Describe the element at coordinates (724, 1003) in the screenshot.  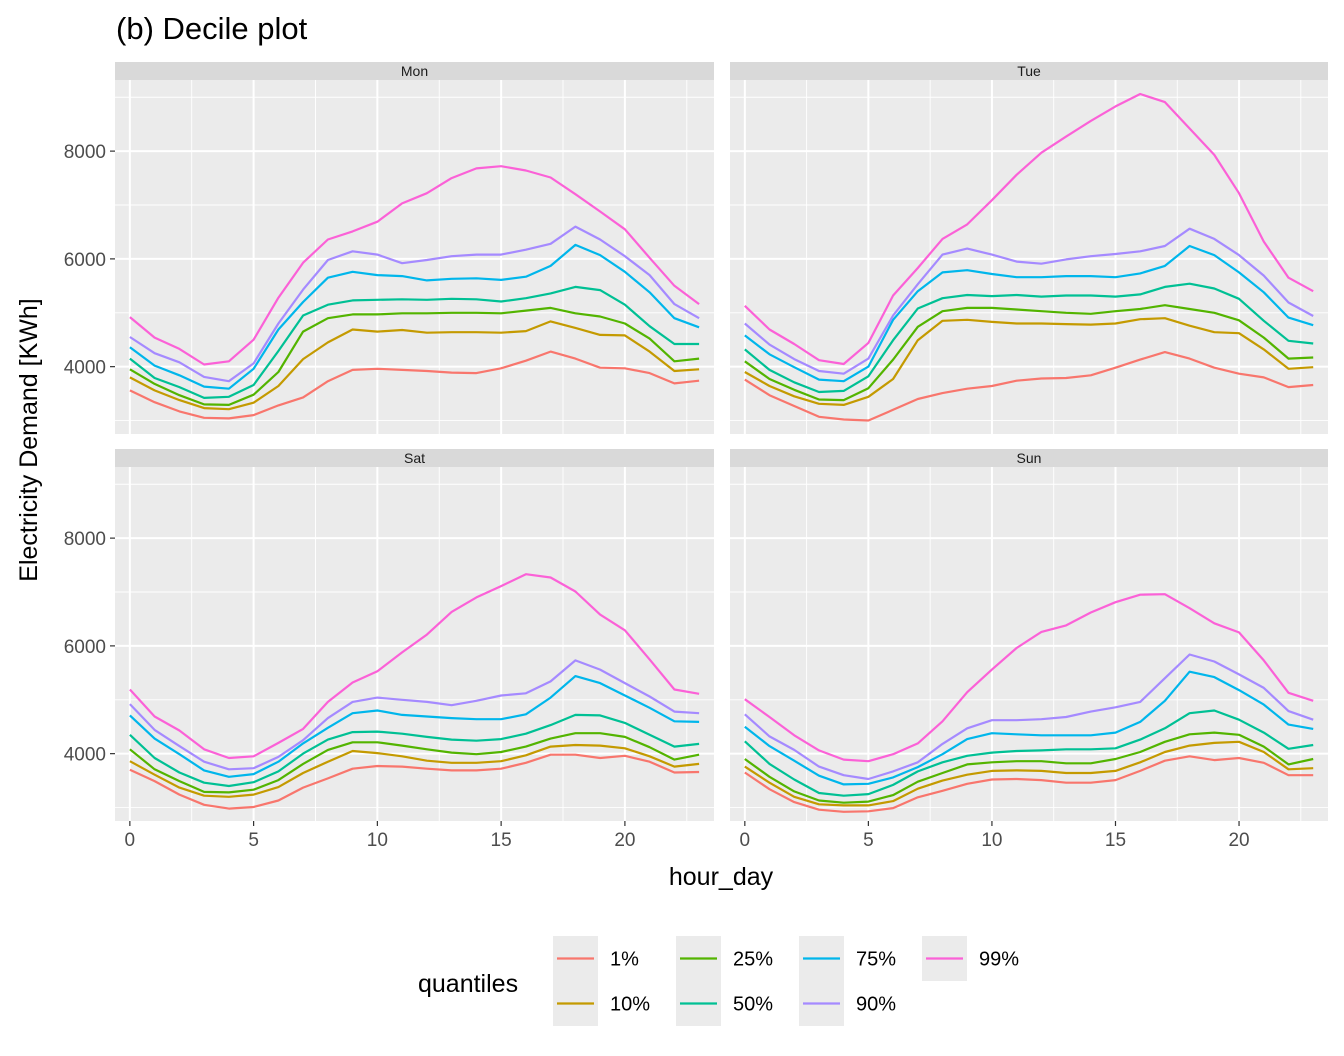
I see `legend-item-50pct: 50%` at that location.